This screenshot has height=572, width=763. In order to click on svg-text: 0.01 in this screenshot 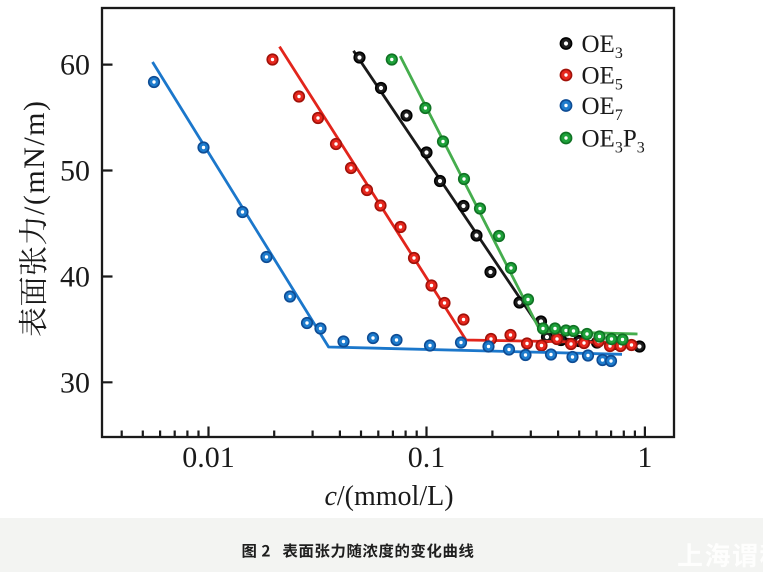, I will do `click(208, 457)`.